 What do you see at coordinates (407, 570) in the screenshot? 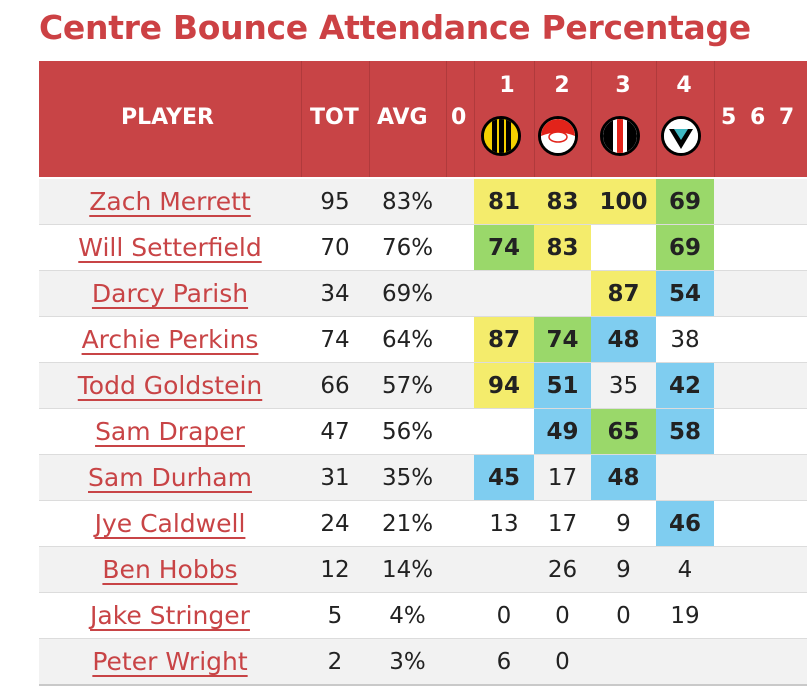
I see `avg-value: 14%` at bounding box center [407, 570].